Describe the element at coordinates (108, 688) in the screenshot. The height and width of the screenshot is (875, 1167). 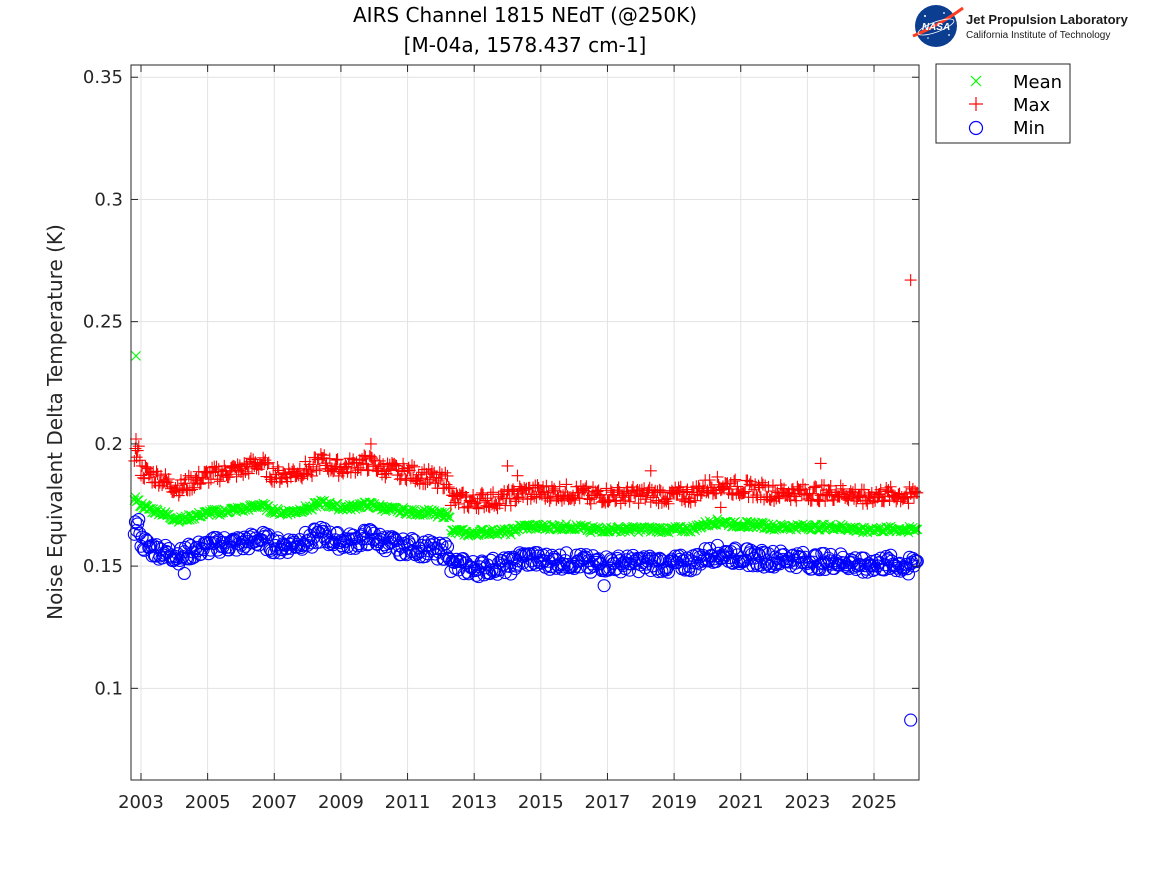
I see `y-tick-label: 0.1` at that location.